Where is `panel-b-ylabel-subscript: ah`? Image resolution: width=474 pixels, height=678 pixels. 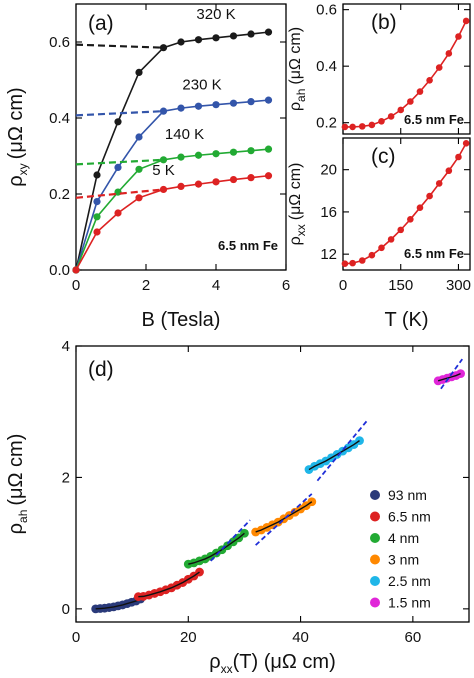
panel-b-ylabel-subscript: ah is located at coordinates (301, 95).